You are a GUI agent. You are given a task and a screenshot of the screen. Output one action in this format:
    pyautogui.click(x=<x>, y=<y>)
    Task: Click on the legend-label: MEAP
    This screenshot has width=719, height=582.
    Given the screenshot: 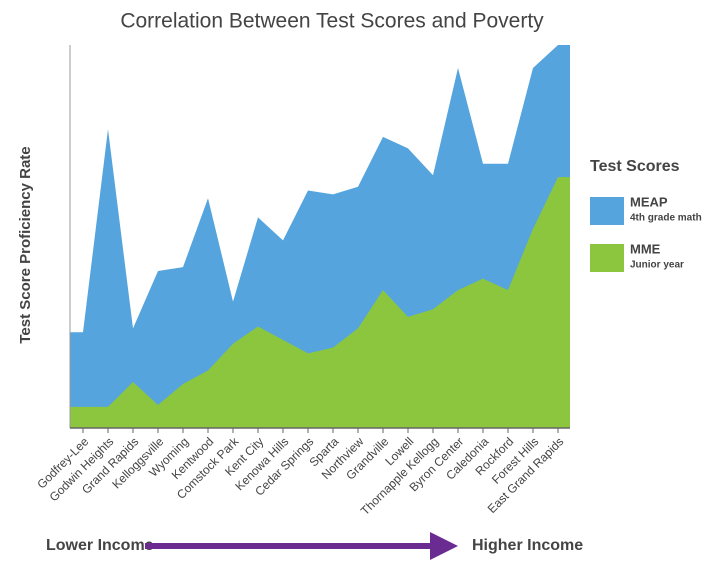 What is the action you would take?
    pyautogui.click(x=649, y=201)
    